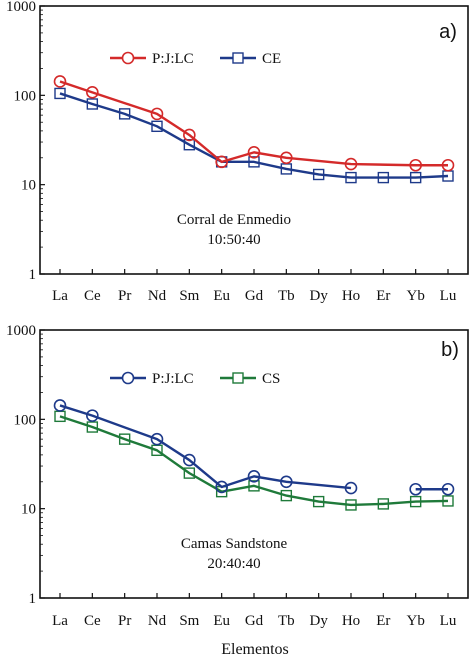 This screenshot has height=661, width=473. What do you see at coordinates (234, 220) in the screenshot?
I see `panel-annotation: Corral de Enmedio` at bounding box center [234, 220].